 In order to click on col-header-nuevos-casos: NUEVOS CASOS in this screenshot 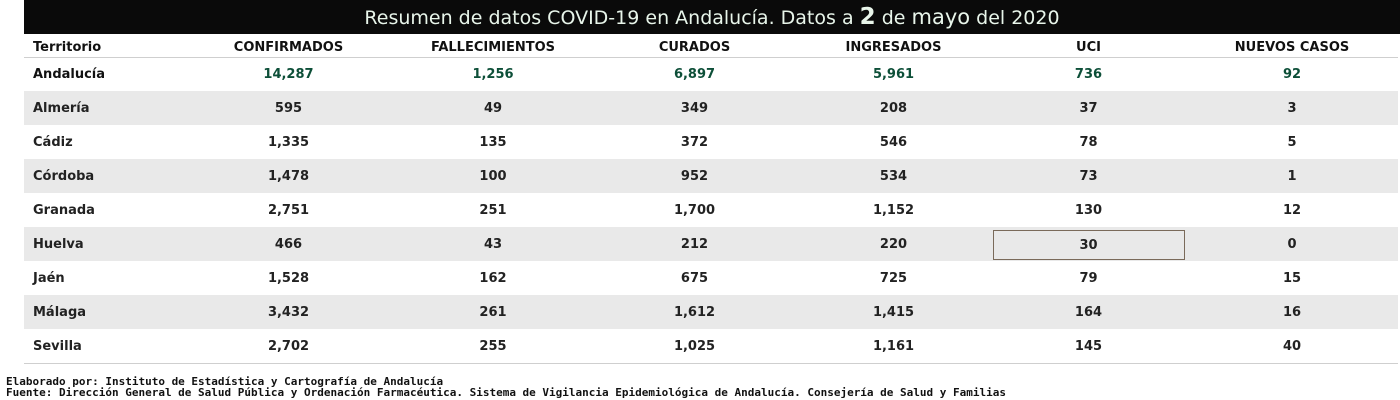, I will do `click(1292, 48)`.